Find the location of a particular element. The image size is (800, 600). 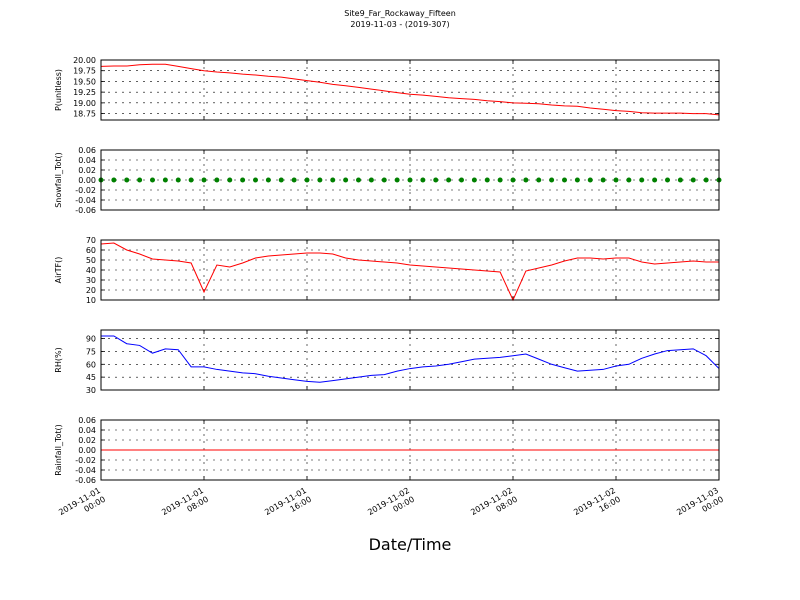

x-tick-label: 2019-11-0300:00 is located at coordinates (700, 506).